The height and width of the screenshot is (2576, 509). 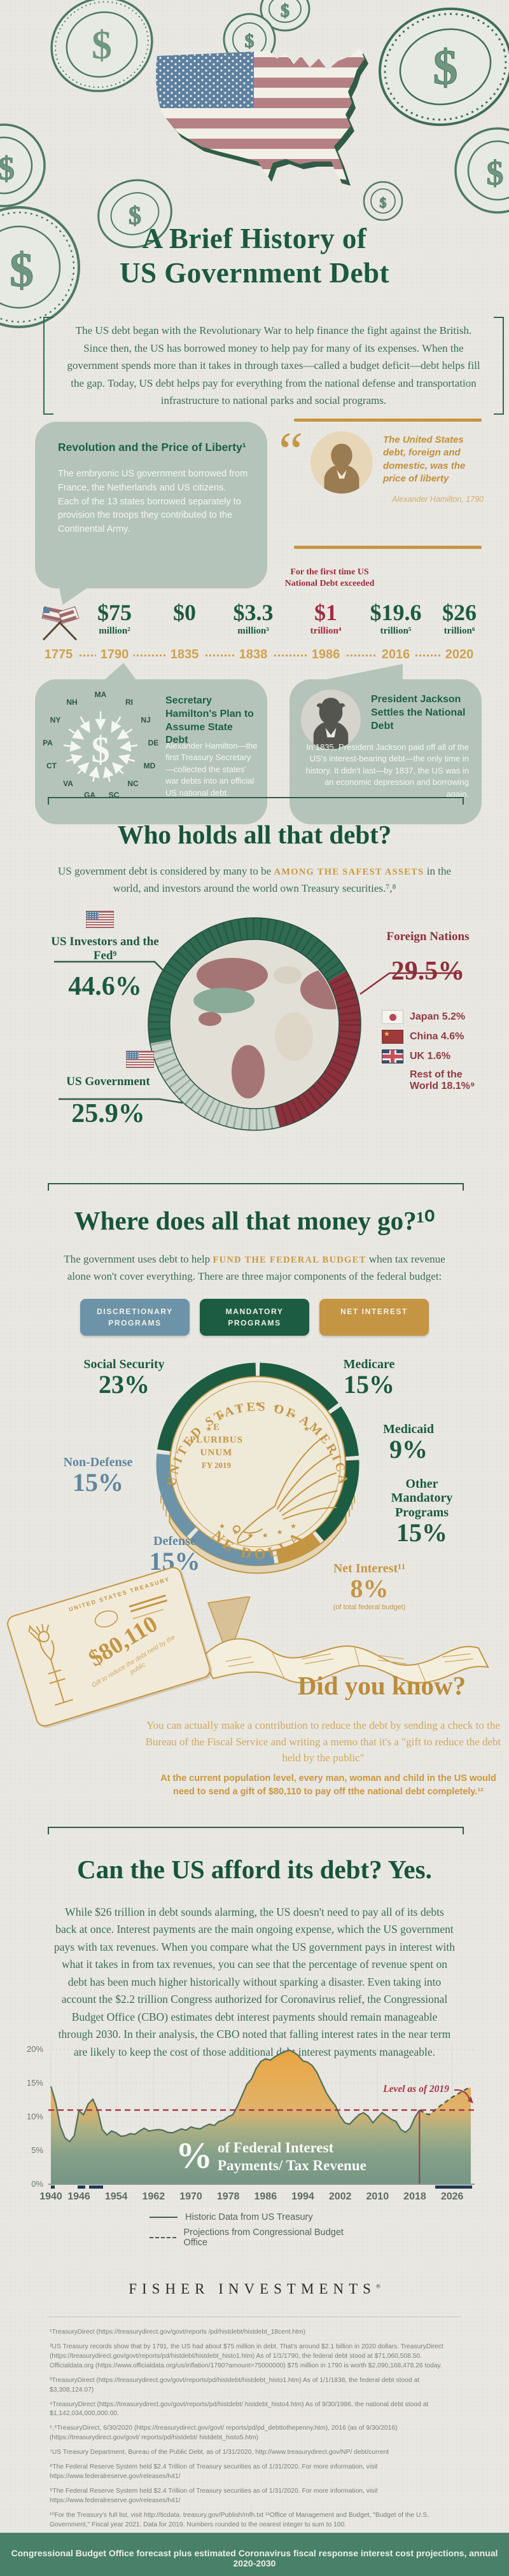 What do you see at coordinates (369, 1568) in the screenshot?
I see `label-text: Net Interest¹¹` at bounding box center [369, 1568].